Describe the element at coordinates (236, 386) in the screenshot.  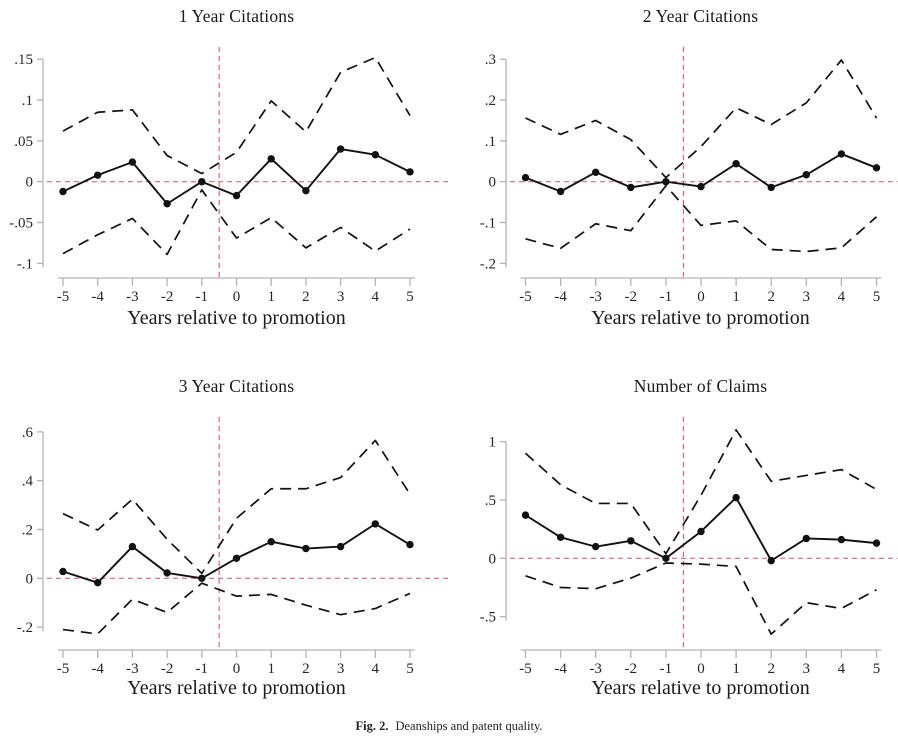
I see `panel-title: 3 Year Citations` at that location.